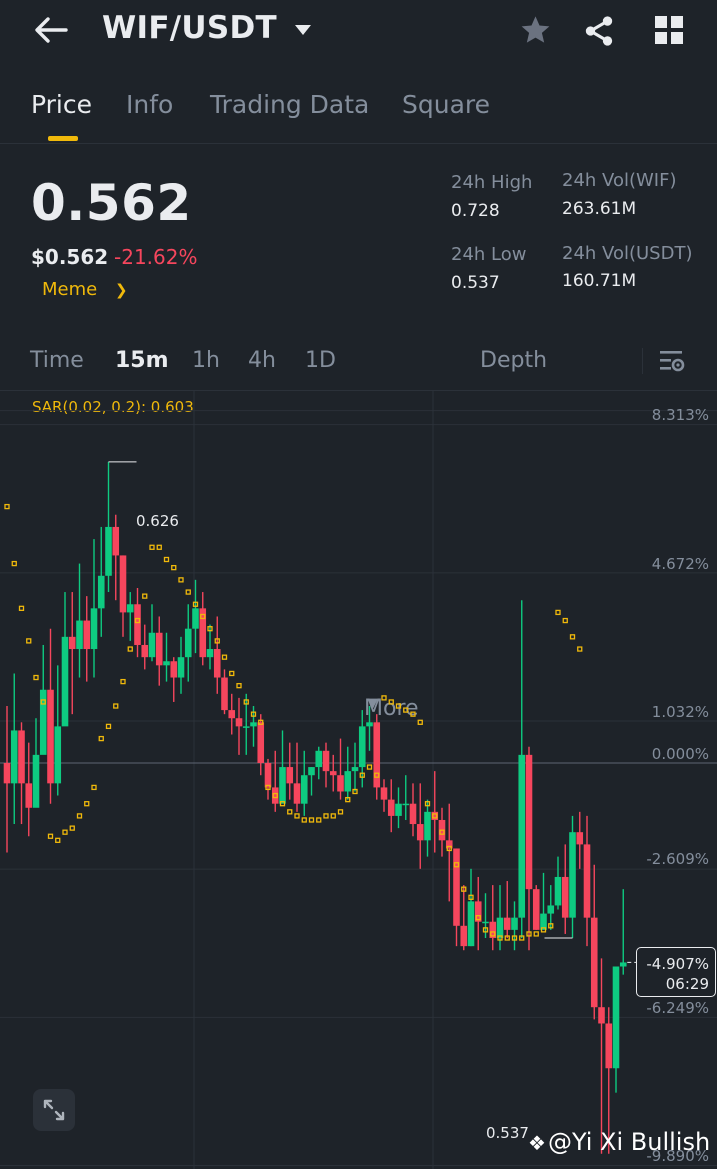 The height and width of the screenshot is (1169, 717). Describe the element at coordinates (599, 31) in the screenshot. I see `share-icon` at that location.